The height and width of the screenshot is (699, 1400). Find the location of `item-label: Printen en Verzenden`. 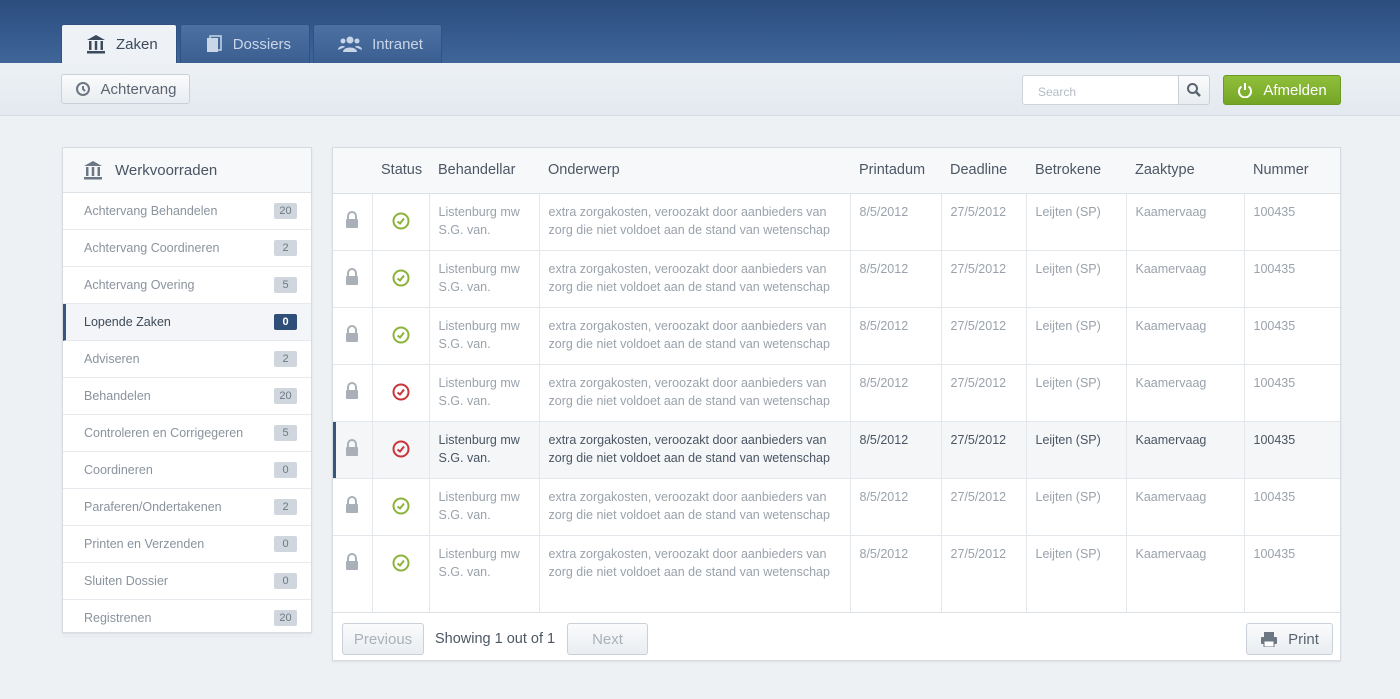

item-label: Printen en Verzenden is located at coordinates (144, 544).